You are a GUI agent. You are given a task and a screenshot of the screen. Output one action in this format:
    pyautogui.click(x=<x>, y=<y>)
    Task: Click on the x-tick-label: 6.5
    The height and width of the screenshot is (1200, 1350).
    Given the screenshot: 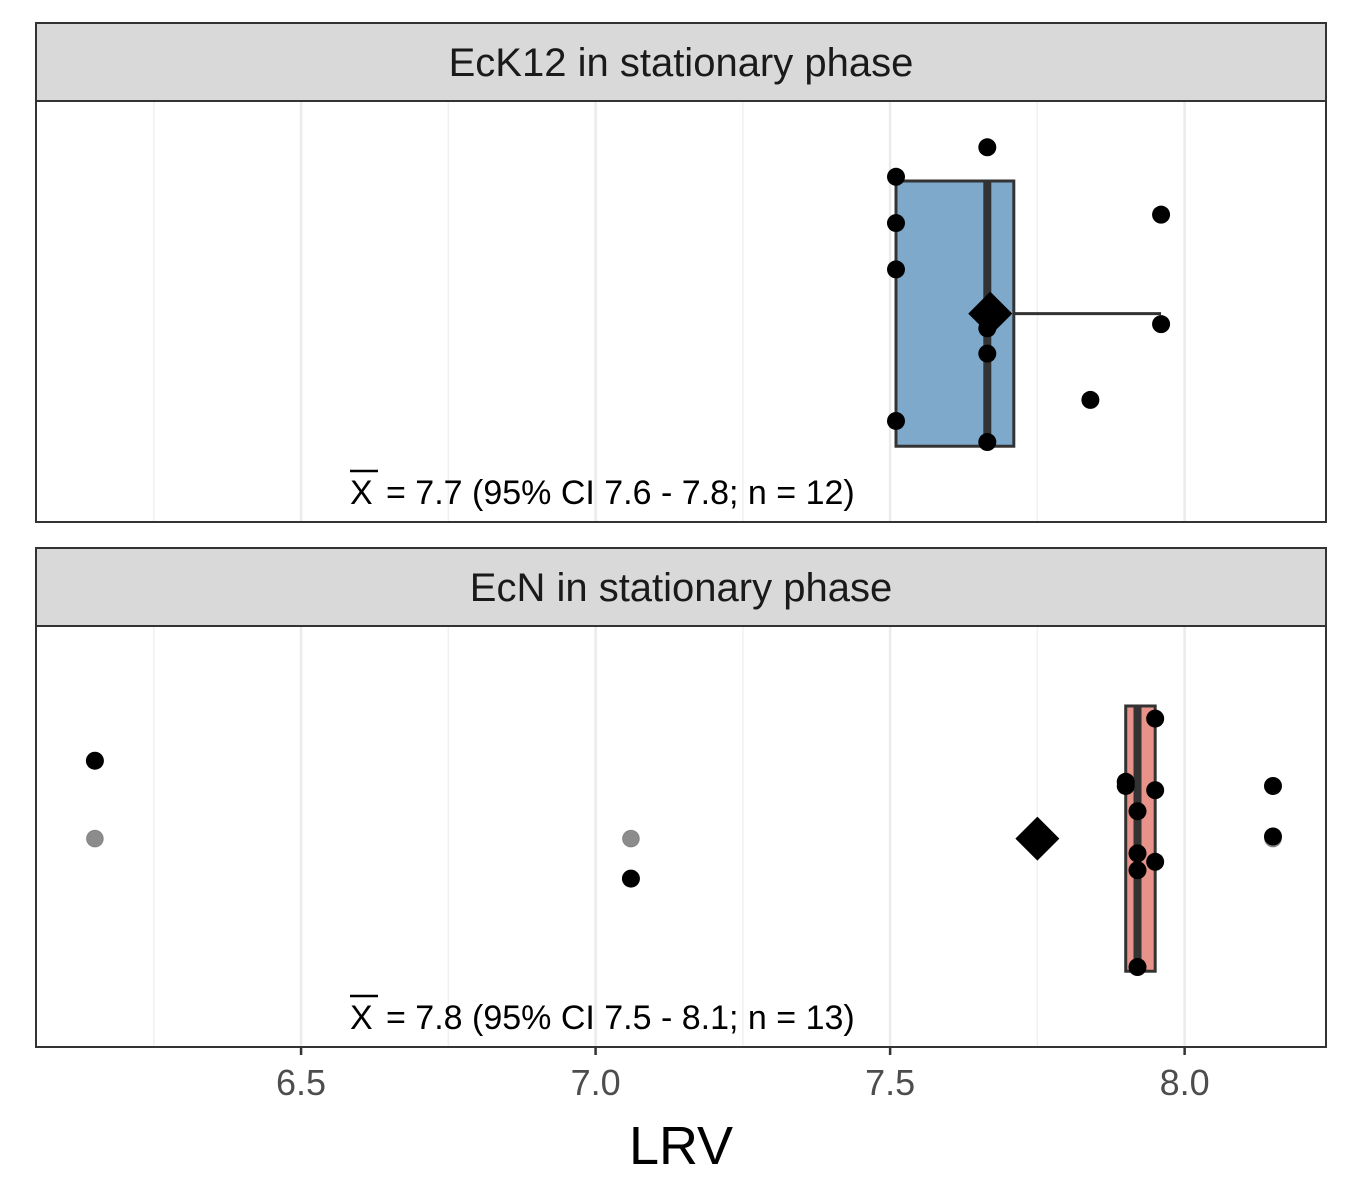 What is the action you would take?
    pyautogui.click(x=301, y=1082)
    